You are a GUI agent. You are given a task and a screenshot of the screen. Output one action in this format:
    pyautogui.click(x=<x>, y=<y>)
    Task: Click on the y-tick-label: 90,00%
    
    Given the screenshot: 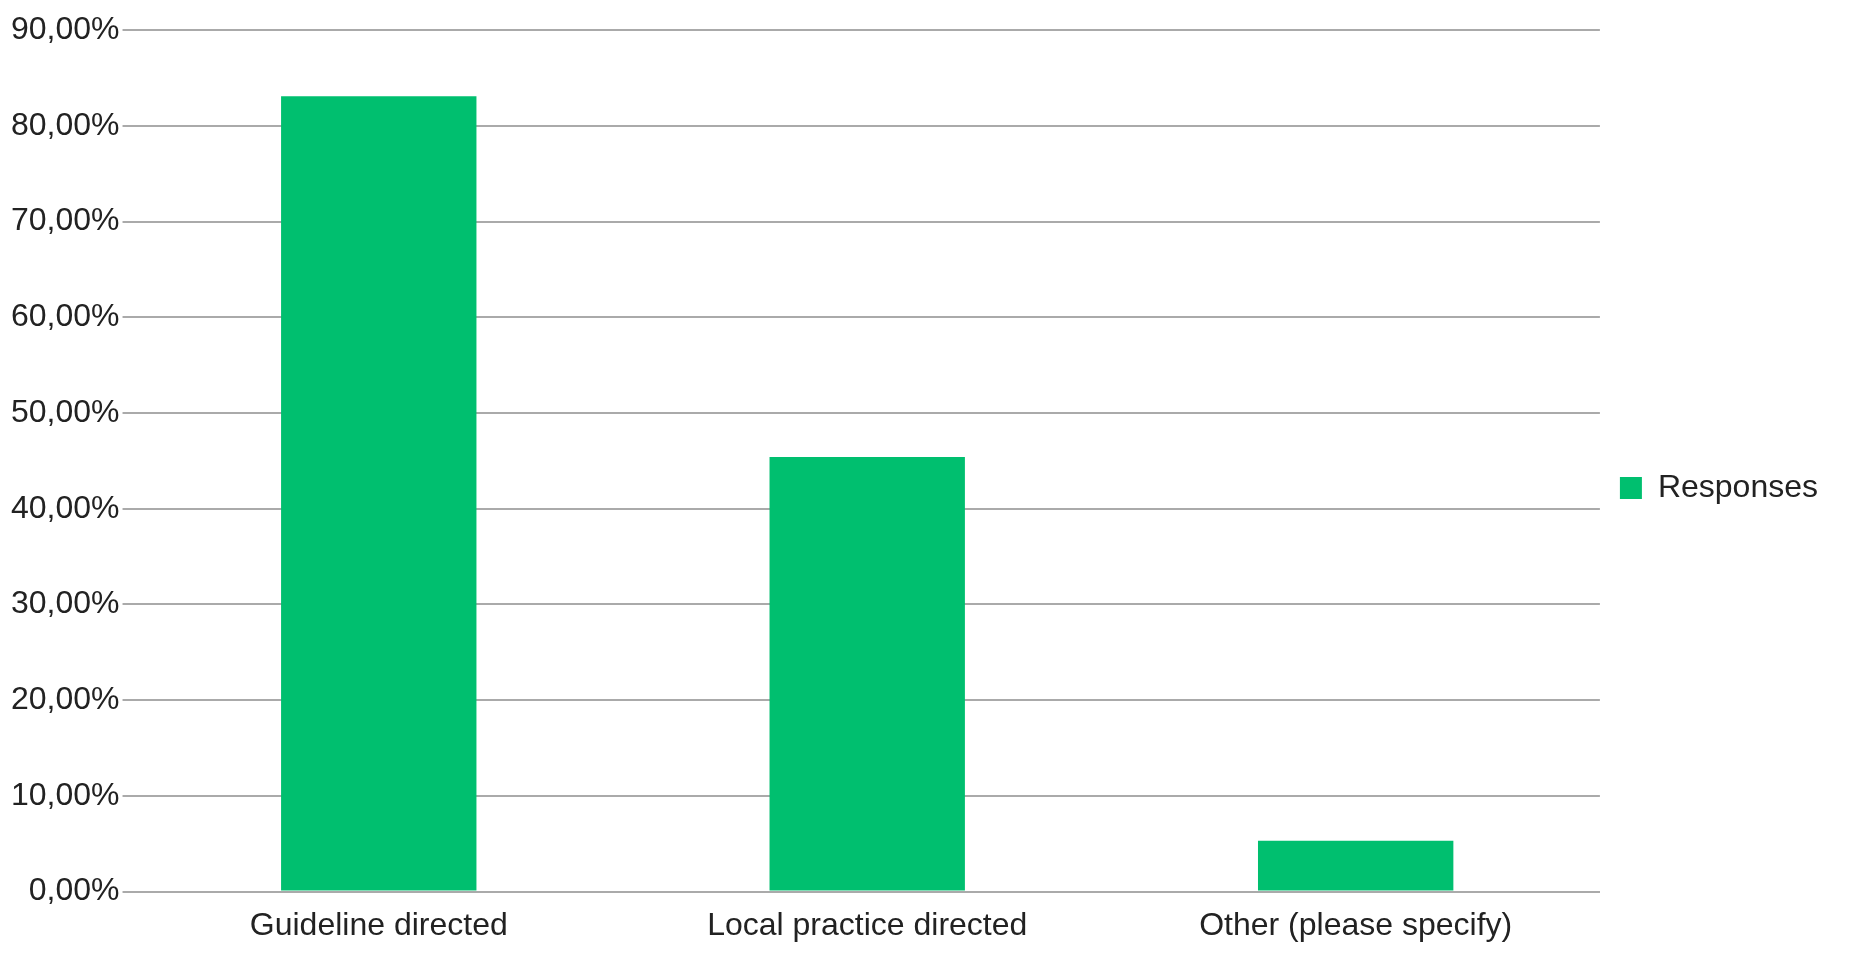 What is the action you would take?
    pyautogui.click(x=65, y=28)
    